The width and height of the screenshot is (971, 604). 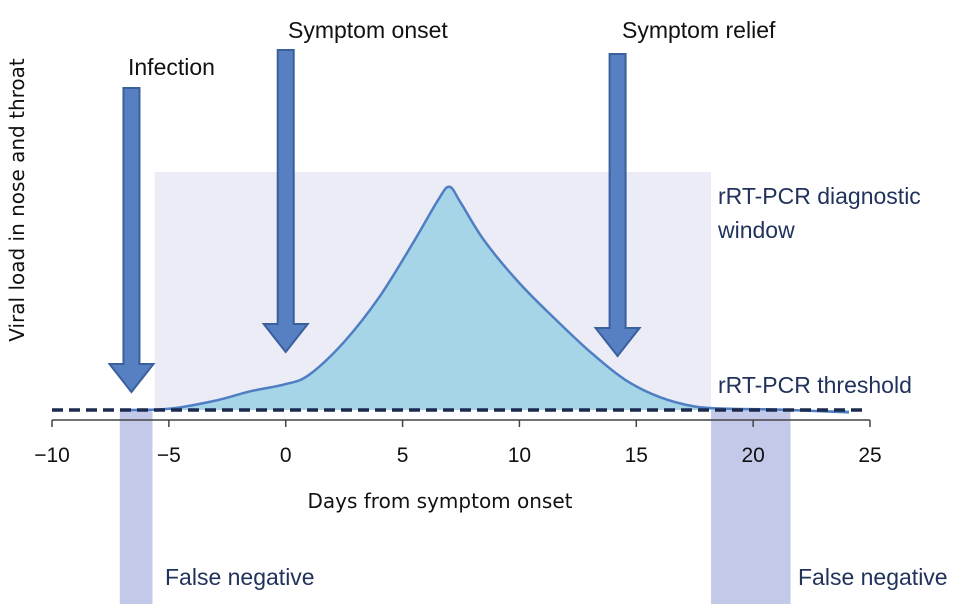 What do you see at coordinates (458, 443) in the screenshot?
I see `x-axis: −10 −5 0 5 10 15 20 25` at bounding box center [458, 443].